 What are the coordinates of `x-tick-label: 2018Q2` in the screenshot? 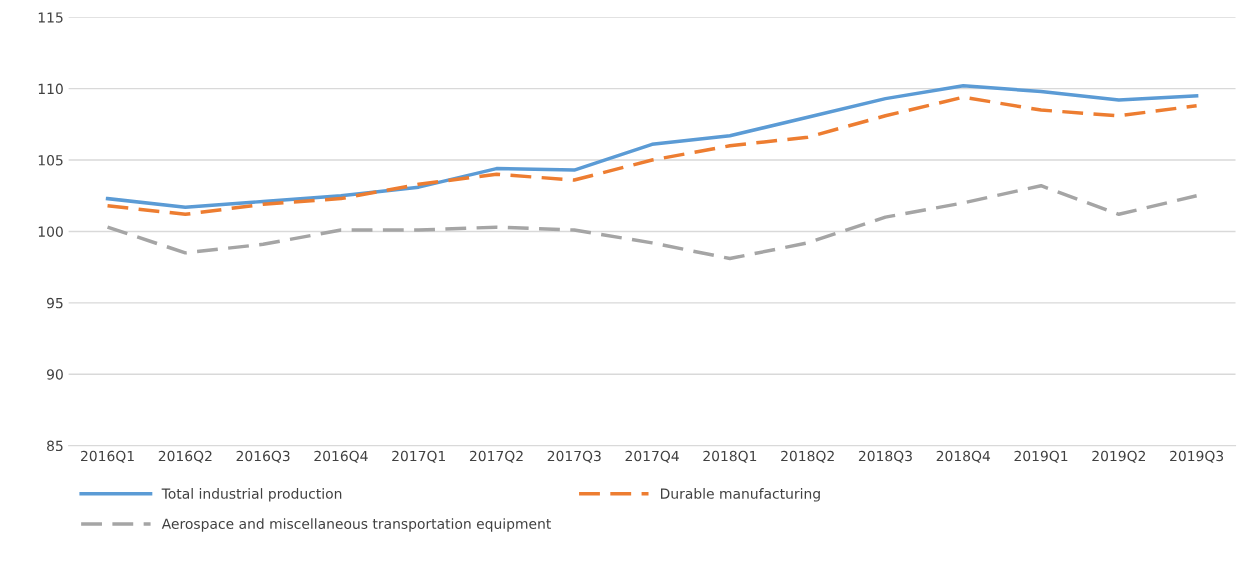 It's located at (807, 456).